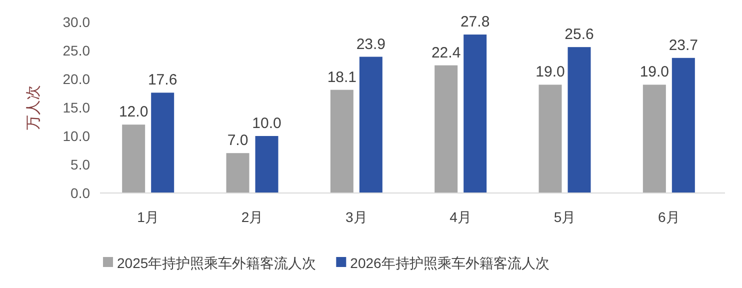 The image size is (742, 288). Describe the element at coordinates (565, 217) in the screenshot. I see `x-tick-label: 5月` at that location.